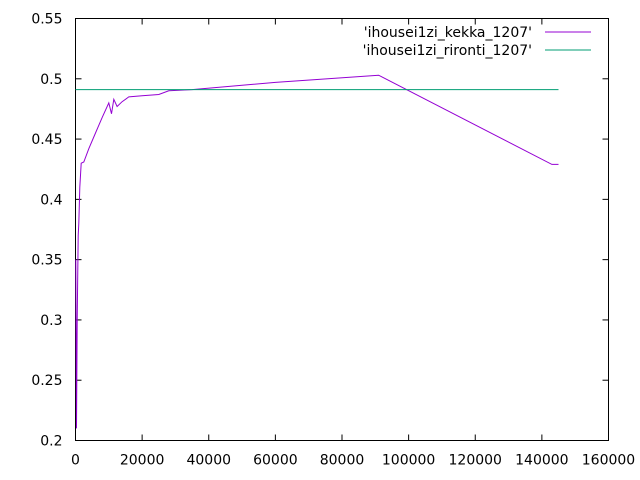  I want to click on x-tick-label: 160000, so click(608, 461).